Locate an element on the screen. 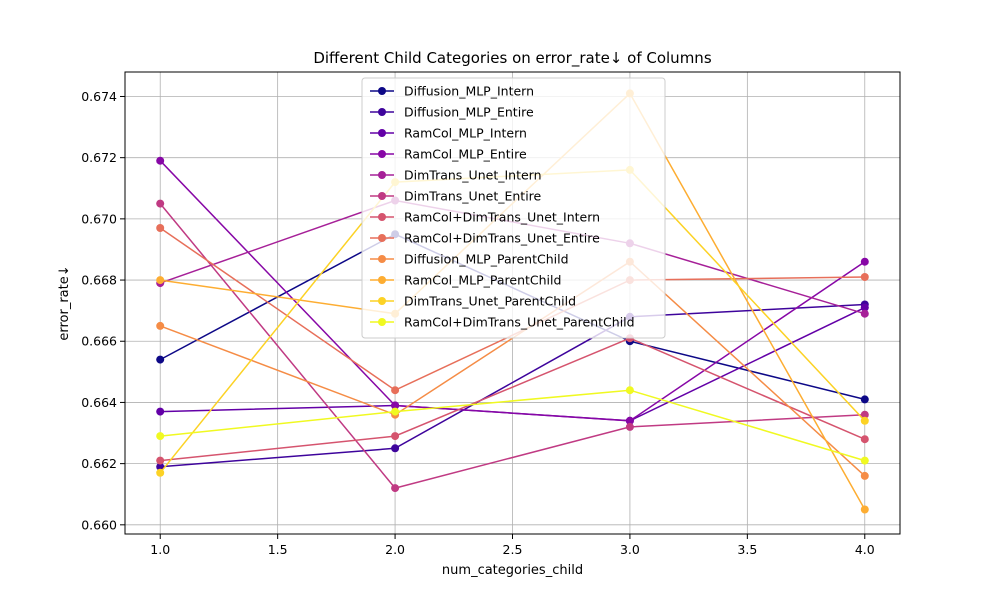 This screenshot has height=600, width=1000. legend-label: Diffusion_MLP_ParentChild is located at coordinates (486, 259).